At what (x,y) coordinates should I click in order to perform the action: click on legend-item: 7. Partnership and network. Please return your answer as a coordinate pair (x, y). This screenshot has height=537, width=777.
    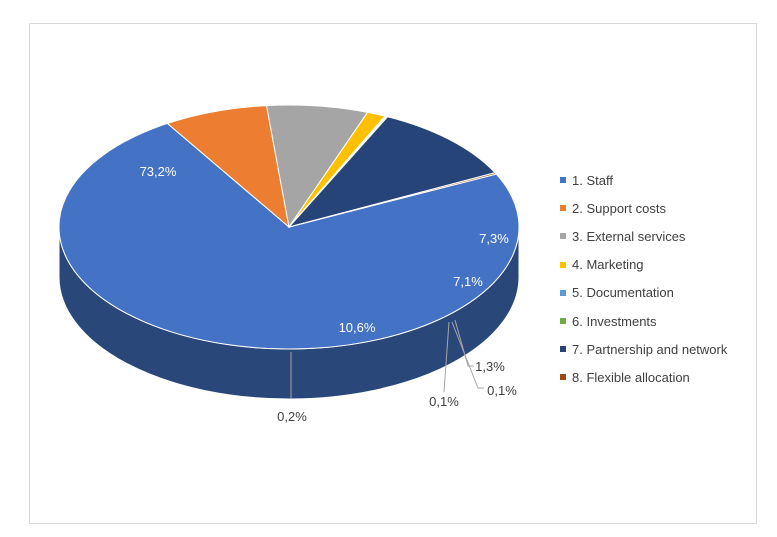
    Looking at the image, I should click on (643, 349).